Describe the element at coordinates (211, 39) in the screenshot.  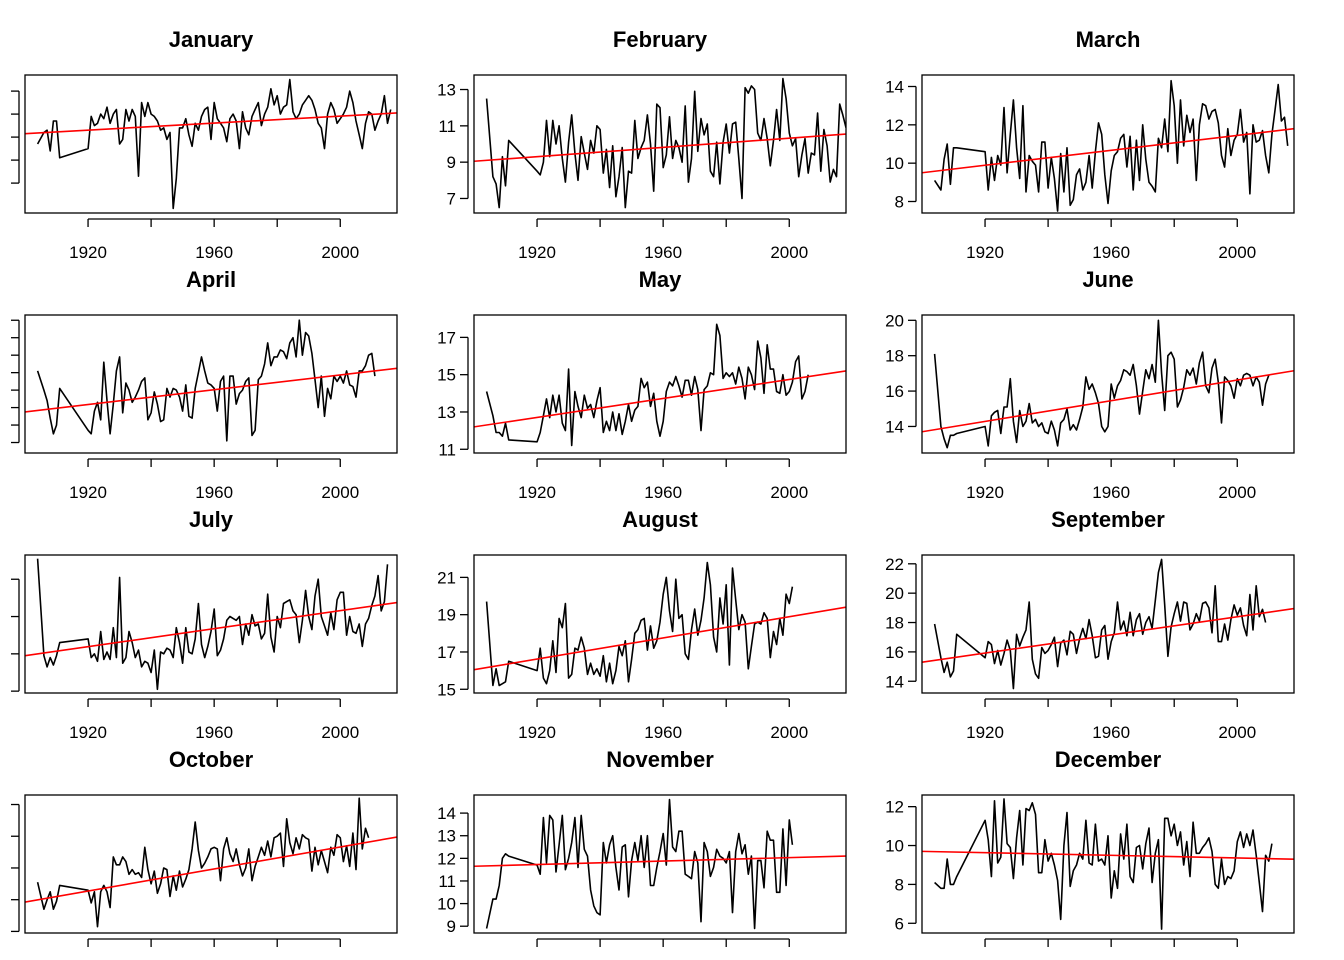
I see `panel-title: January` at that location.